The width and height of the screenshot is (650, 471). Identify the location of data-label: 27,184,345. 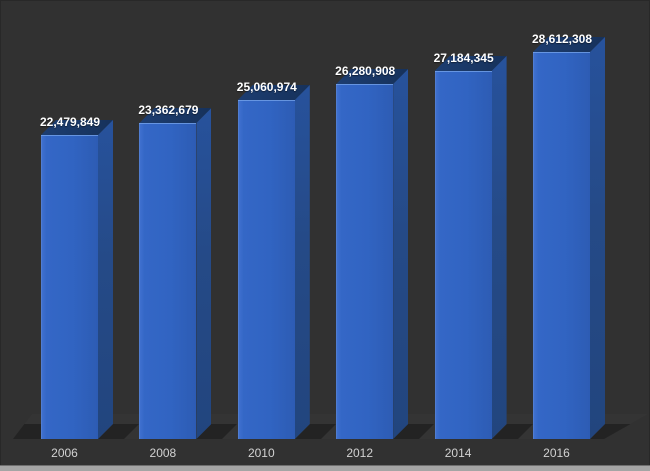
(463, 58).